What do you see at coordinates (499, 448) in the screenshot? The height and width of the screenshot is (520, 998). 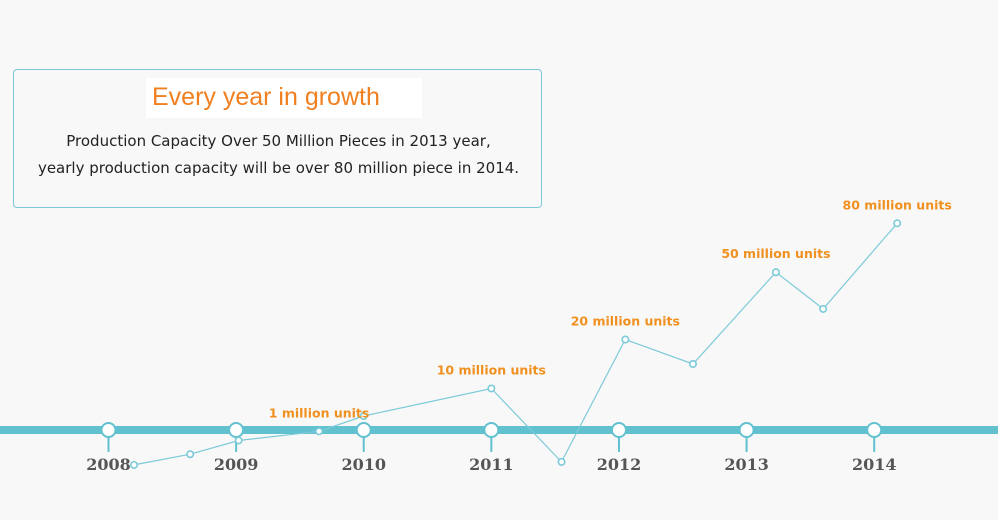 I see `timeline-layer: 2008 2009 2010 2011 2012 2013 2014` at bounding box center [499, 448].